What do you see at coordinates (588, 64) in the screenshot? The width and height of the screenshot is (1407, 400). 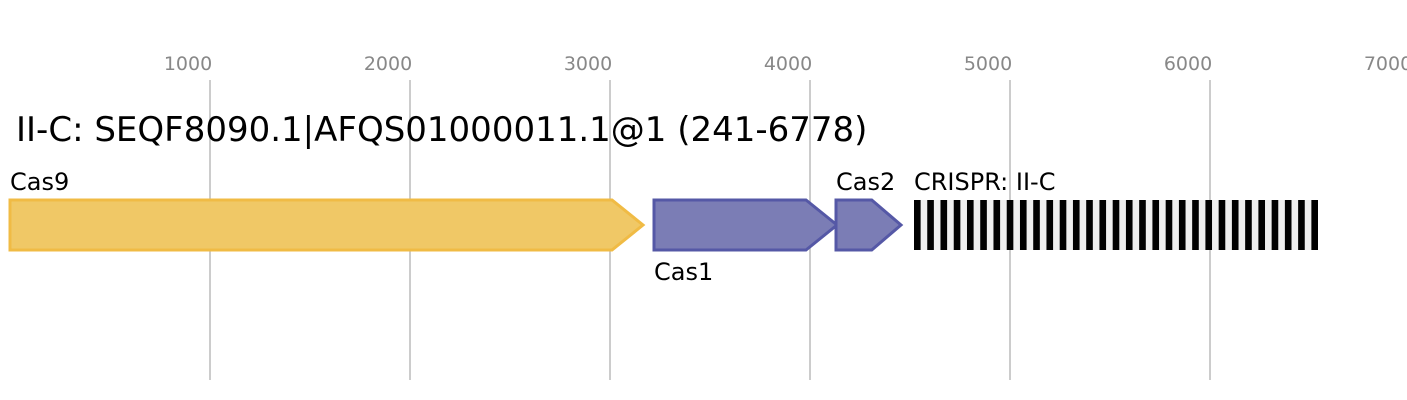 I see `tick-label: 3000` at bounding box center [588, 64].